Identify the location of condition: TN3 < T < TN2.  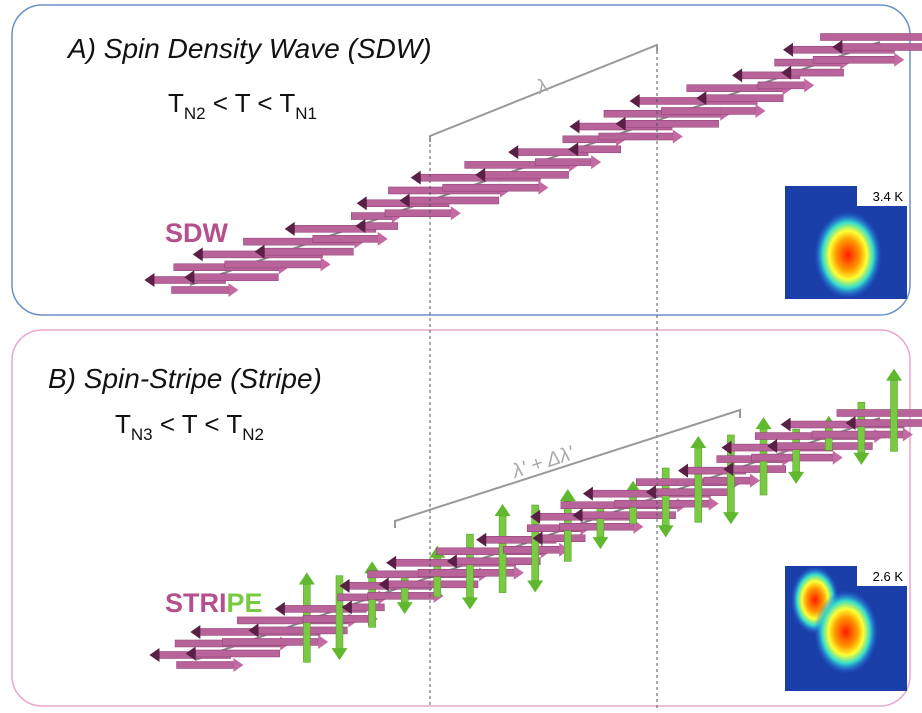
(189, 426).